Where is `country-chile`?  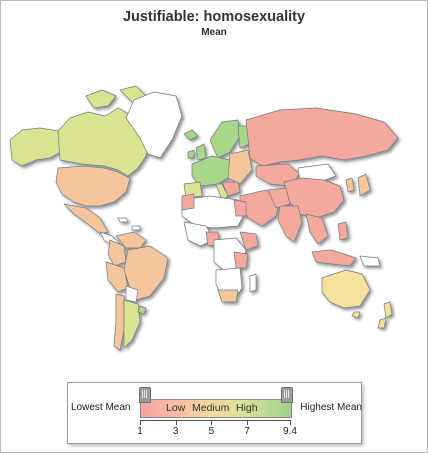
country-chile is located at coordinates (119, 322).